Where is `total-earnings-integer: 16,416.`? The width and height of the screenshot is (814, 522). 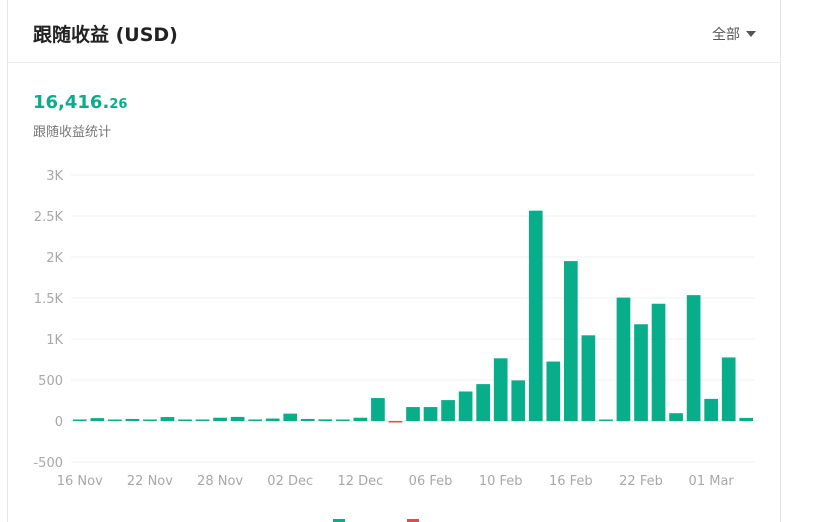
total-earnings-integer: 16,416. is located at coordinates (71, 102).